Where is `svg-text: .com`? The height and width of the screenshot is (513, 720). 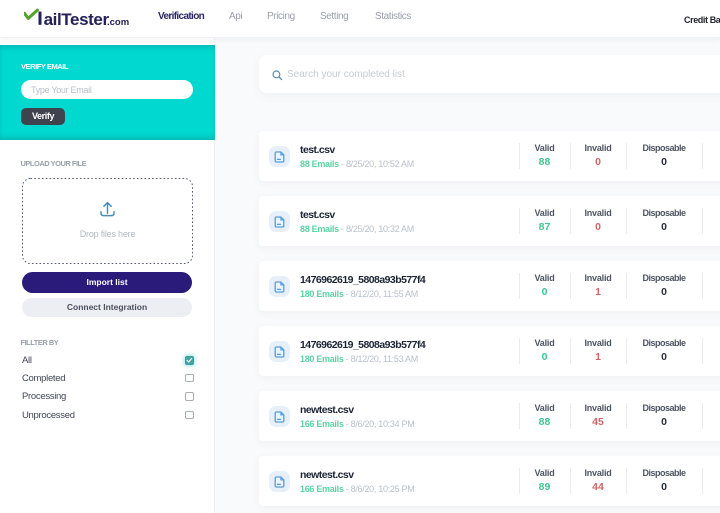
svg-text: .com is located at coordinates (118, 22).